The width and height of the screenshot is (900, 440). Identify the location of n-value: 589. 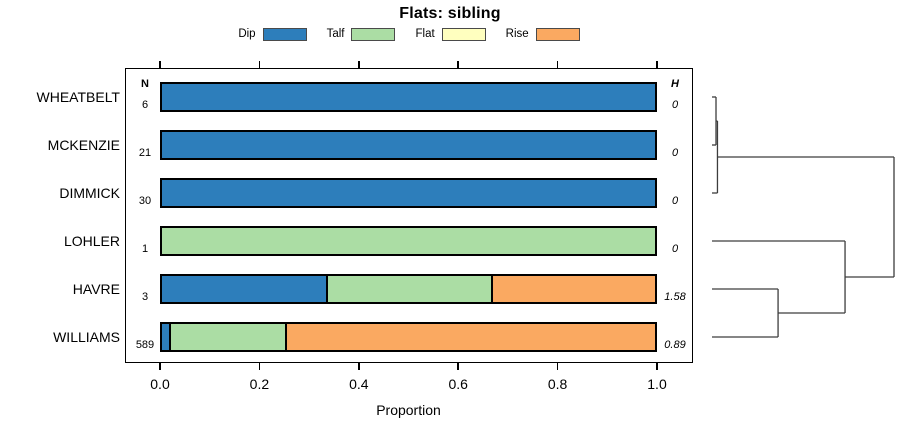
(145, 345).